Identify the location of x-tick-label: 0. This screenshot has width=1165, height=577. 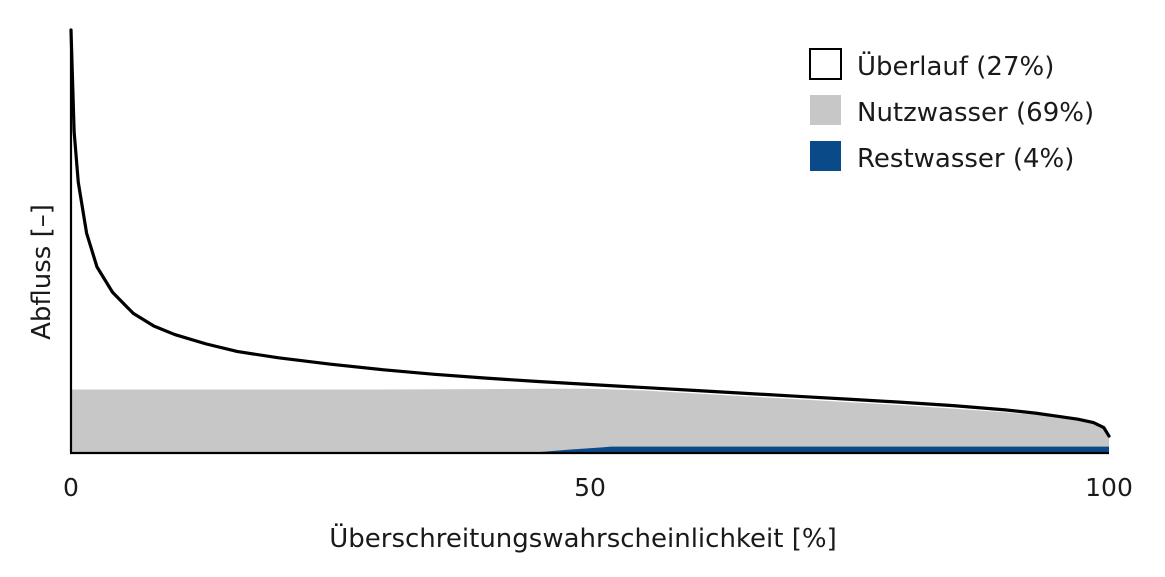
(71, 487).